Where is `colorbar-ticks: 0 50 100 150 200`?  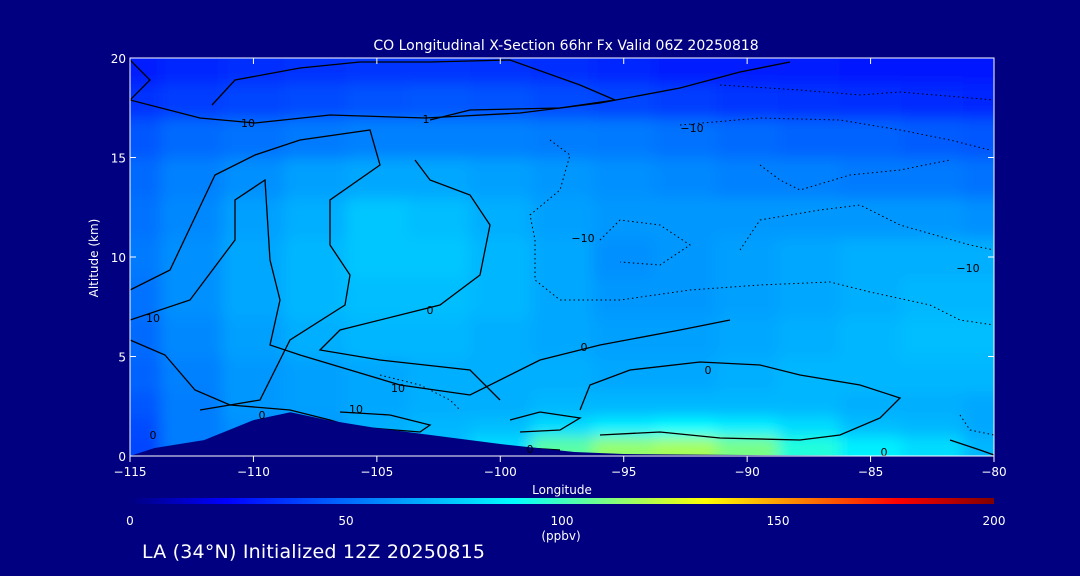
colorbar-ticks: 0 50 100 150 200 is located at coordinates (565, 521).